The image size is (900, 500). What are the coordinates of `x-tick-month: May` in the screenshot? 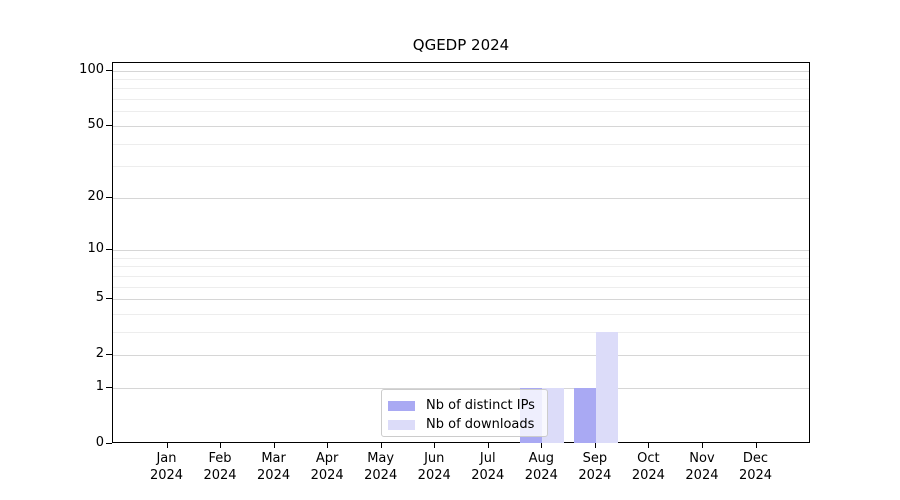 It's located at (381, 458).